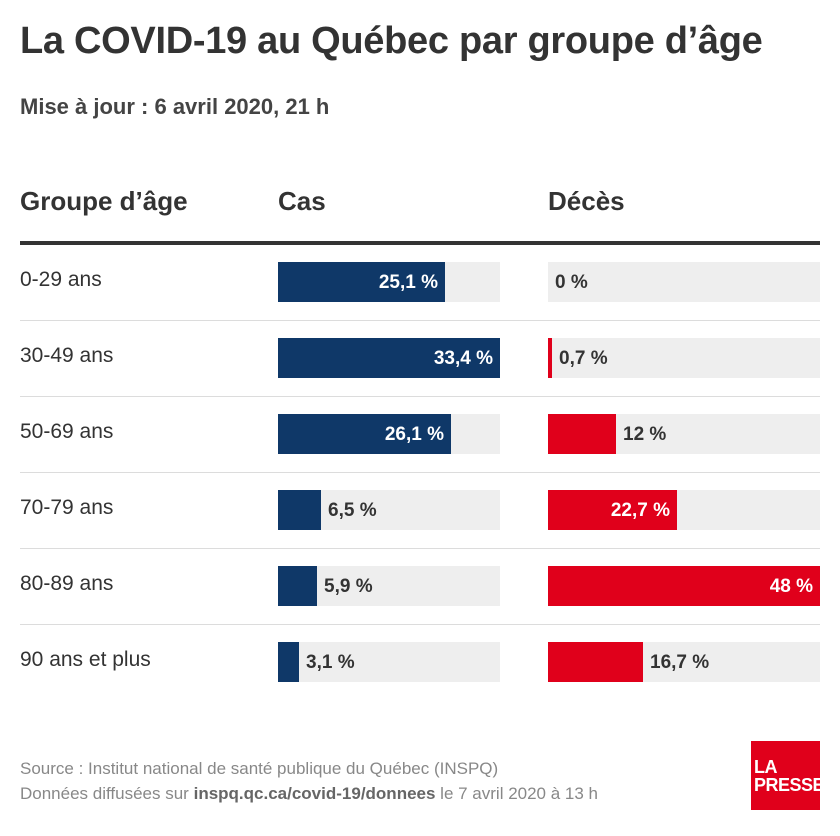 The width and height of the screenshot is (840, 836). What do you see at coordinates (85, 659) in the screenshot?
I see `age-group-label: 90 ans et plus` at bounding box center [85, 659].